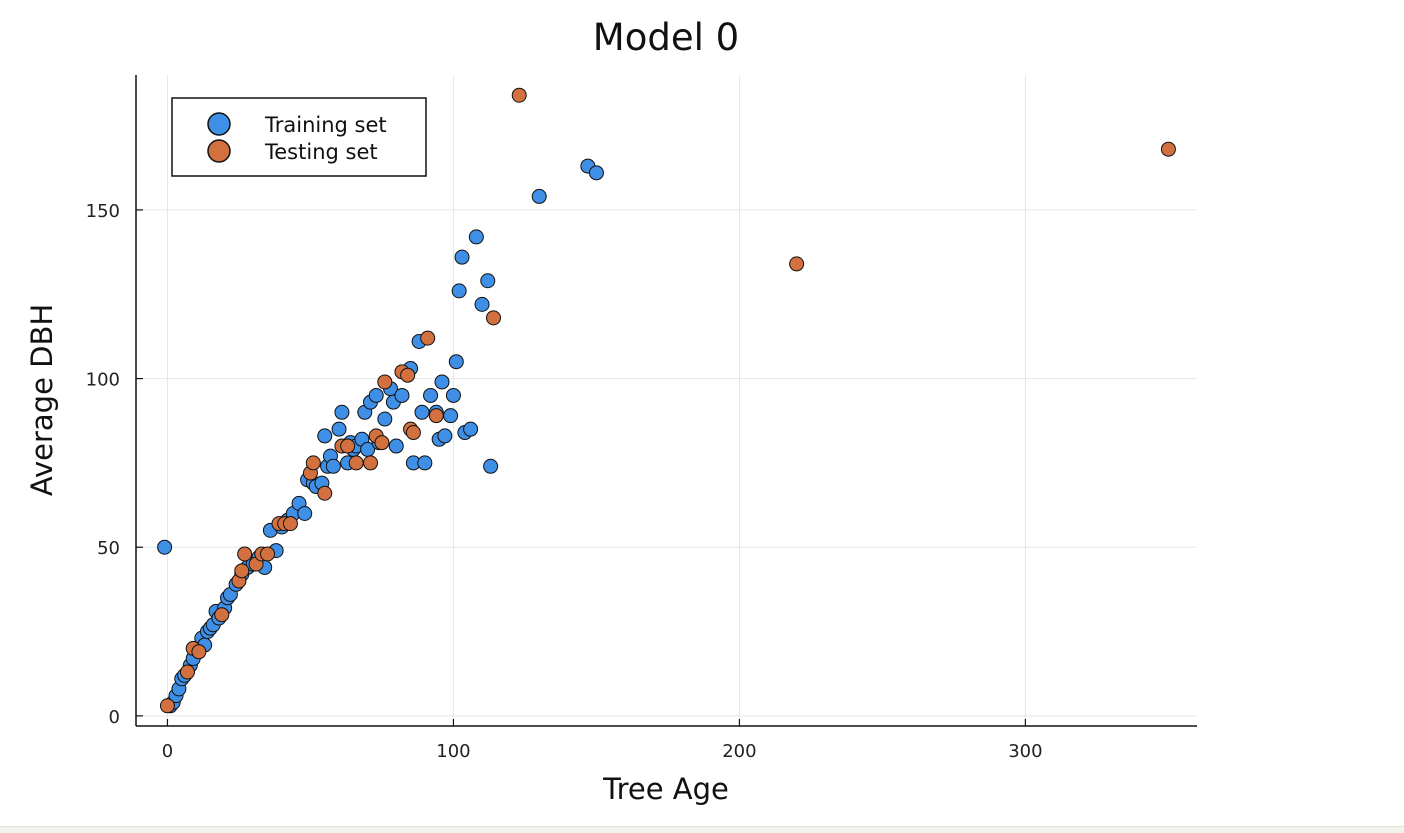 This screenshot has width=1404, height=833. What do you see at coordinates (108, 548) in the screenshot?
I see `y-tick-label: 50` at bounding box center [108, 548].